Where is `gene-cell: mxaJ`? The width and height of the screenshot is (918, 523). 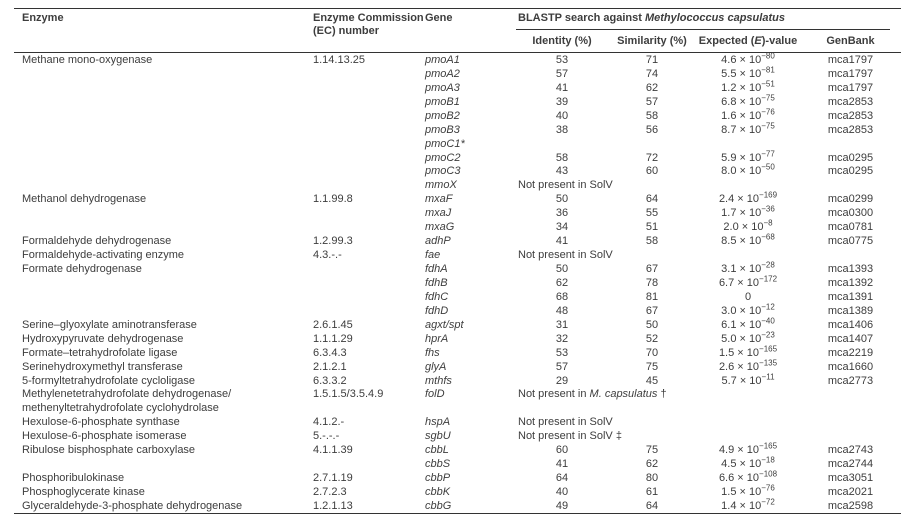
gene-cell: mxaJ is located at coordinates (438, 213).